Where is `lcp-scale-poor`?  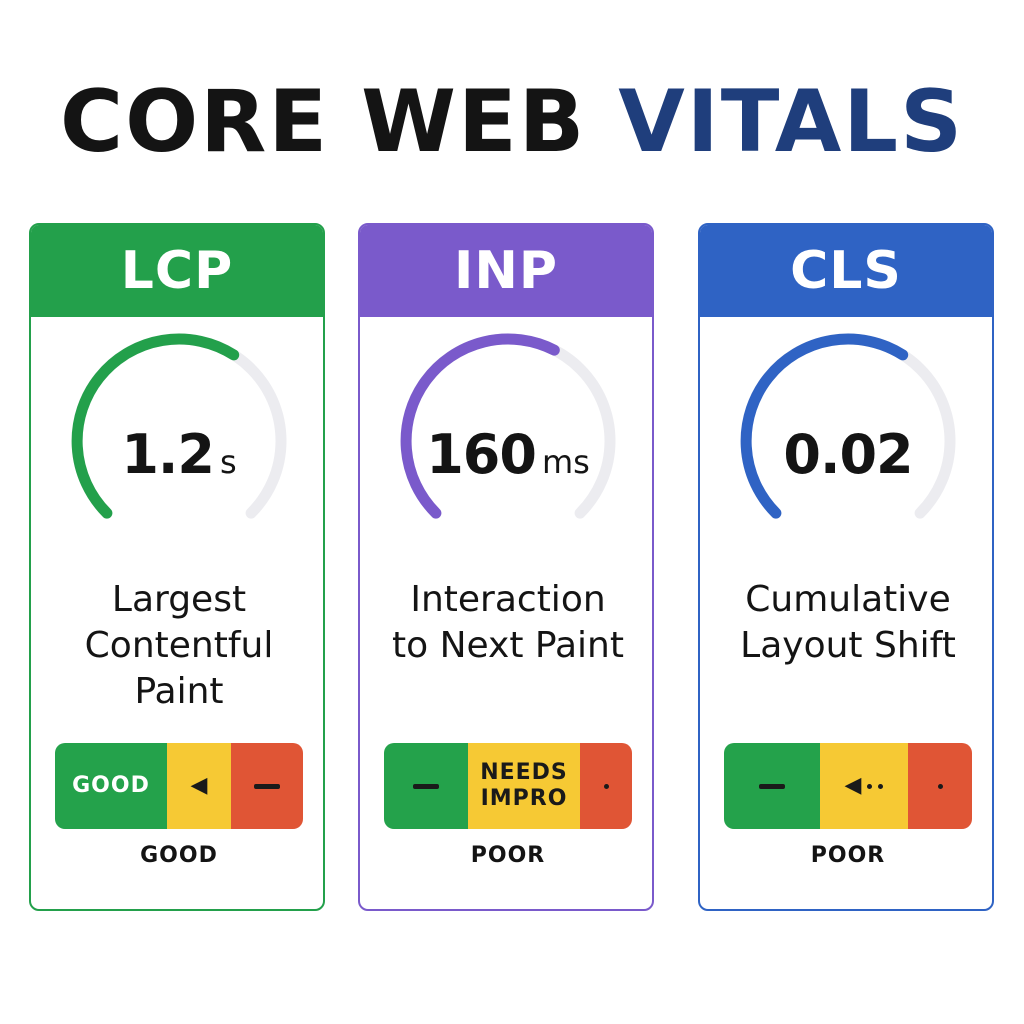 lcp-scale-poor is located at coordinates (267, 786).